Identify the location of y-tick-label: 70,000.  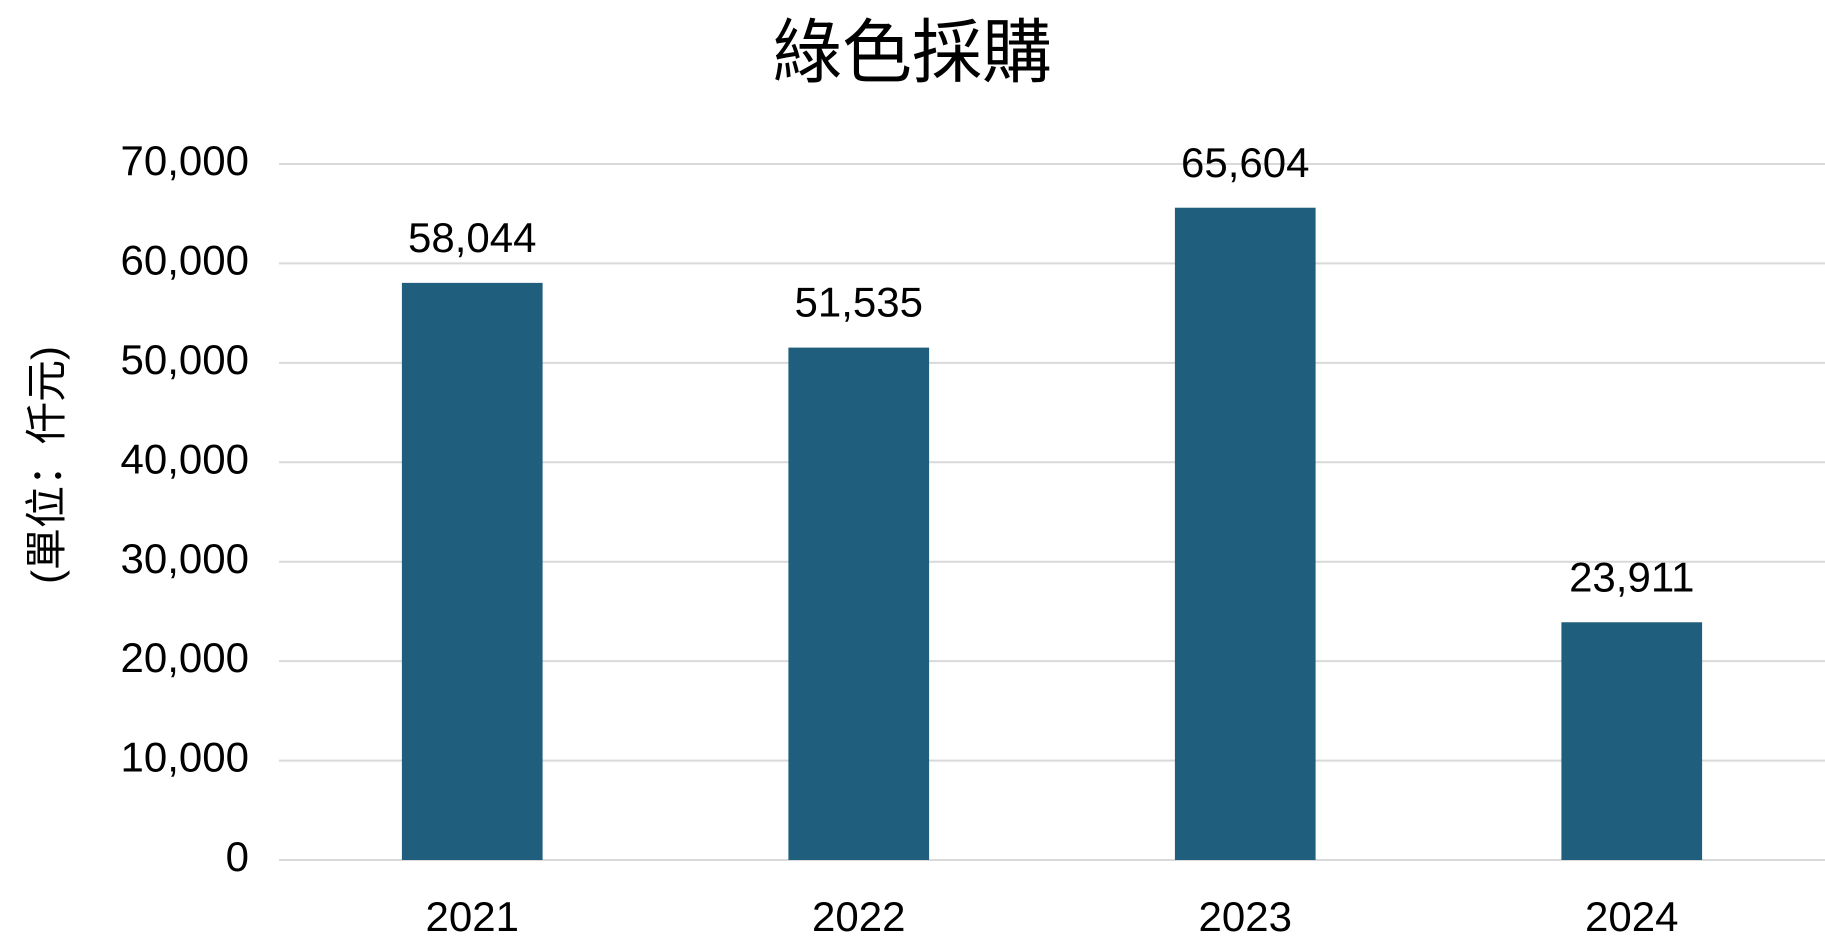
(185, 160).